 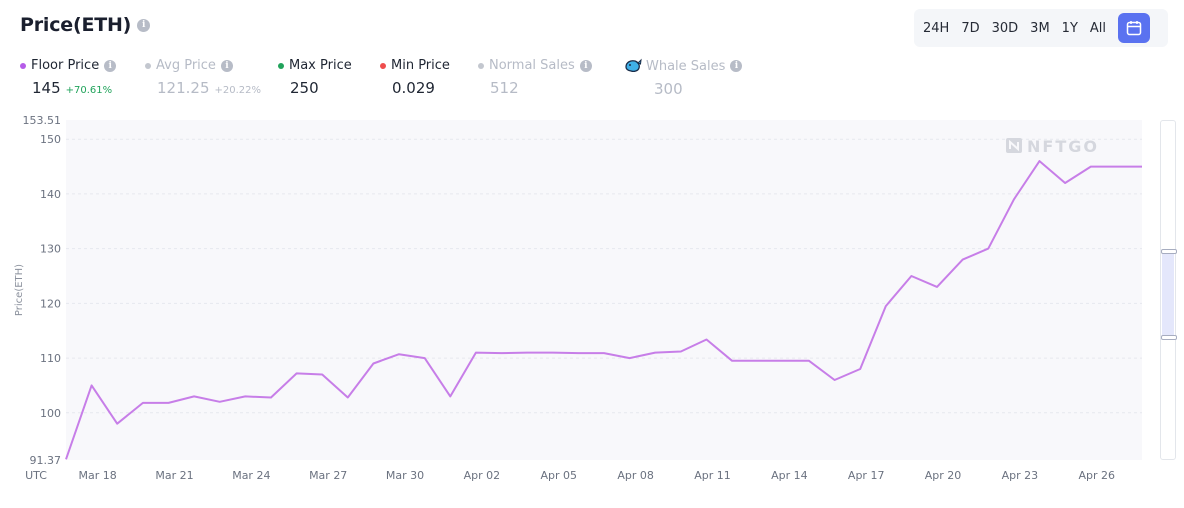 What do you see at coordinates (383, 65) in the screenshot?
I see `min-price-dot` at bounding box center [383, 65].